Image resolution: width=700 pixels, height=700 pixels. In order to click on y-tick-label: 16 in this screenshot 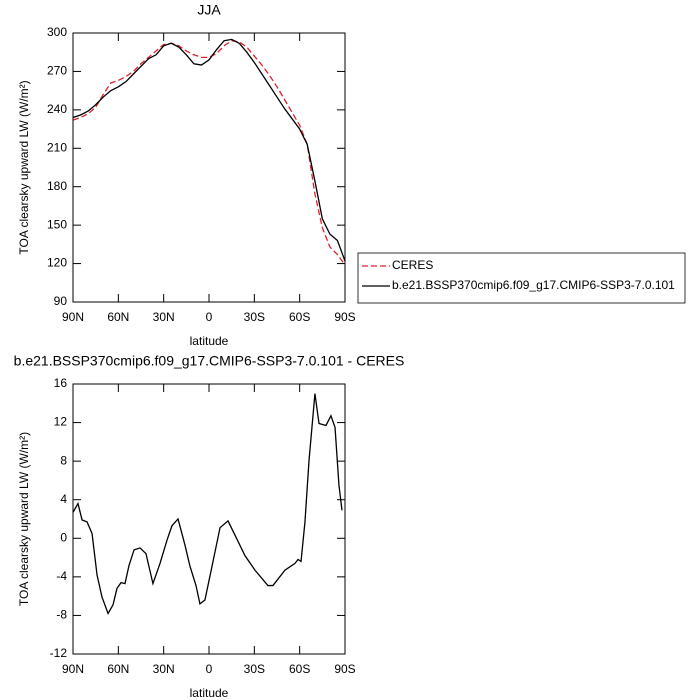, I will do `click(61, 383)`.